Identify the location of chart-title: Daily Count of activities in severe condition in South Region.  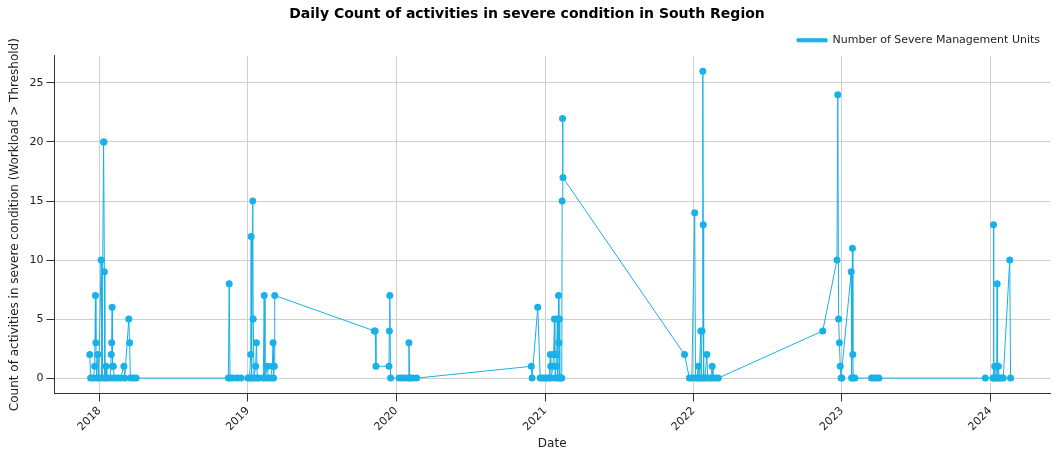
(527, 13).